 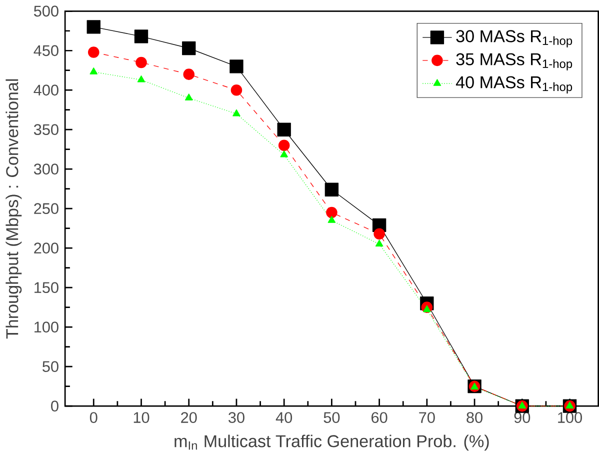 I want to click on y-tick-label: 500, so click(x=46, y=11).